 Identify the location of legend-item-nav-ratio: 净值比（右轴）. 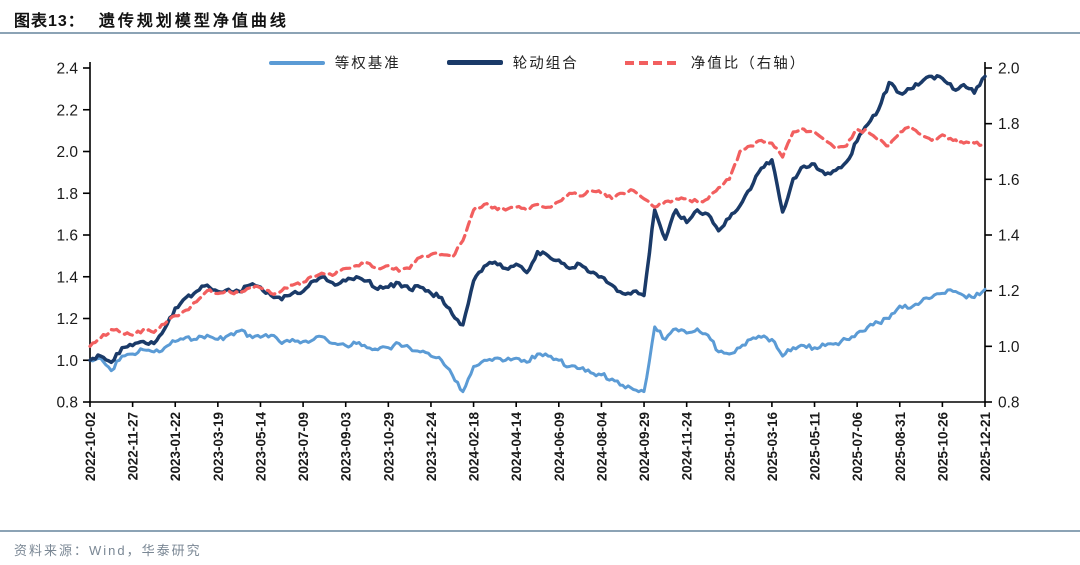
(715, 62).